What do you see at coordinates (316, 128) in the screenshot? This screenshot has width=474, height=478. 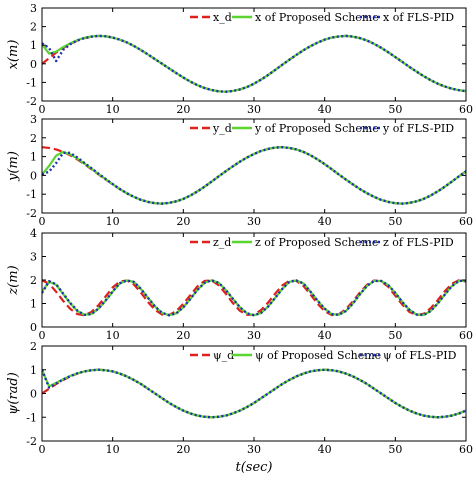 I see `legend-label-2: y of Proposed Scheme` at bounding box center [316, 128].